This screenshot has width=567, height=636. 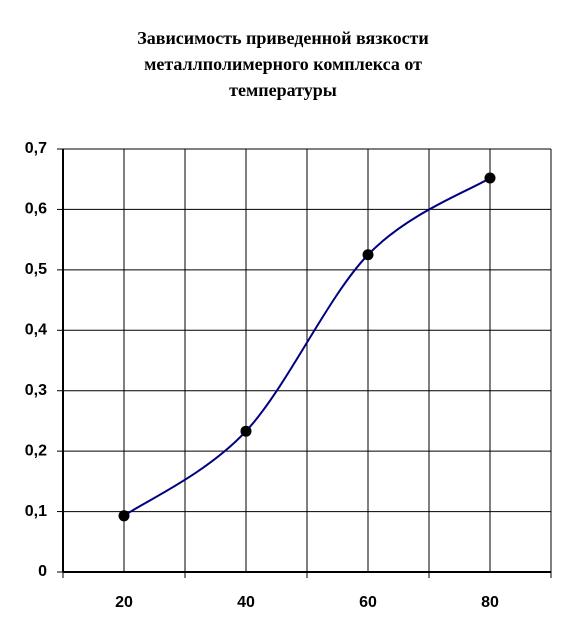 I want to click on y-tick-label: 0, so click(x=42, y=571).